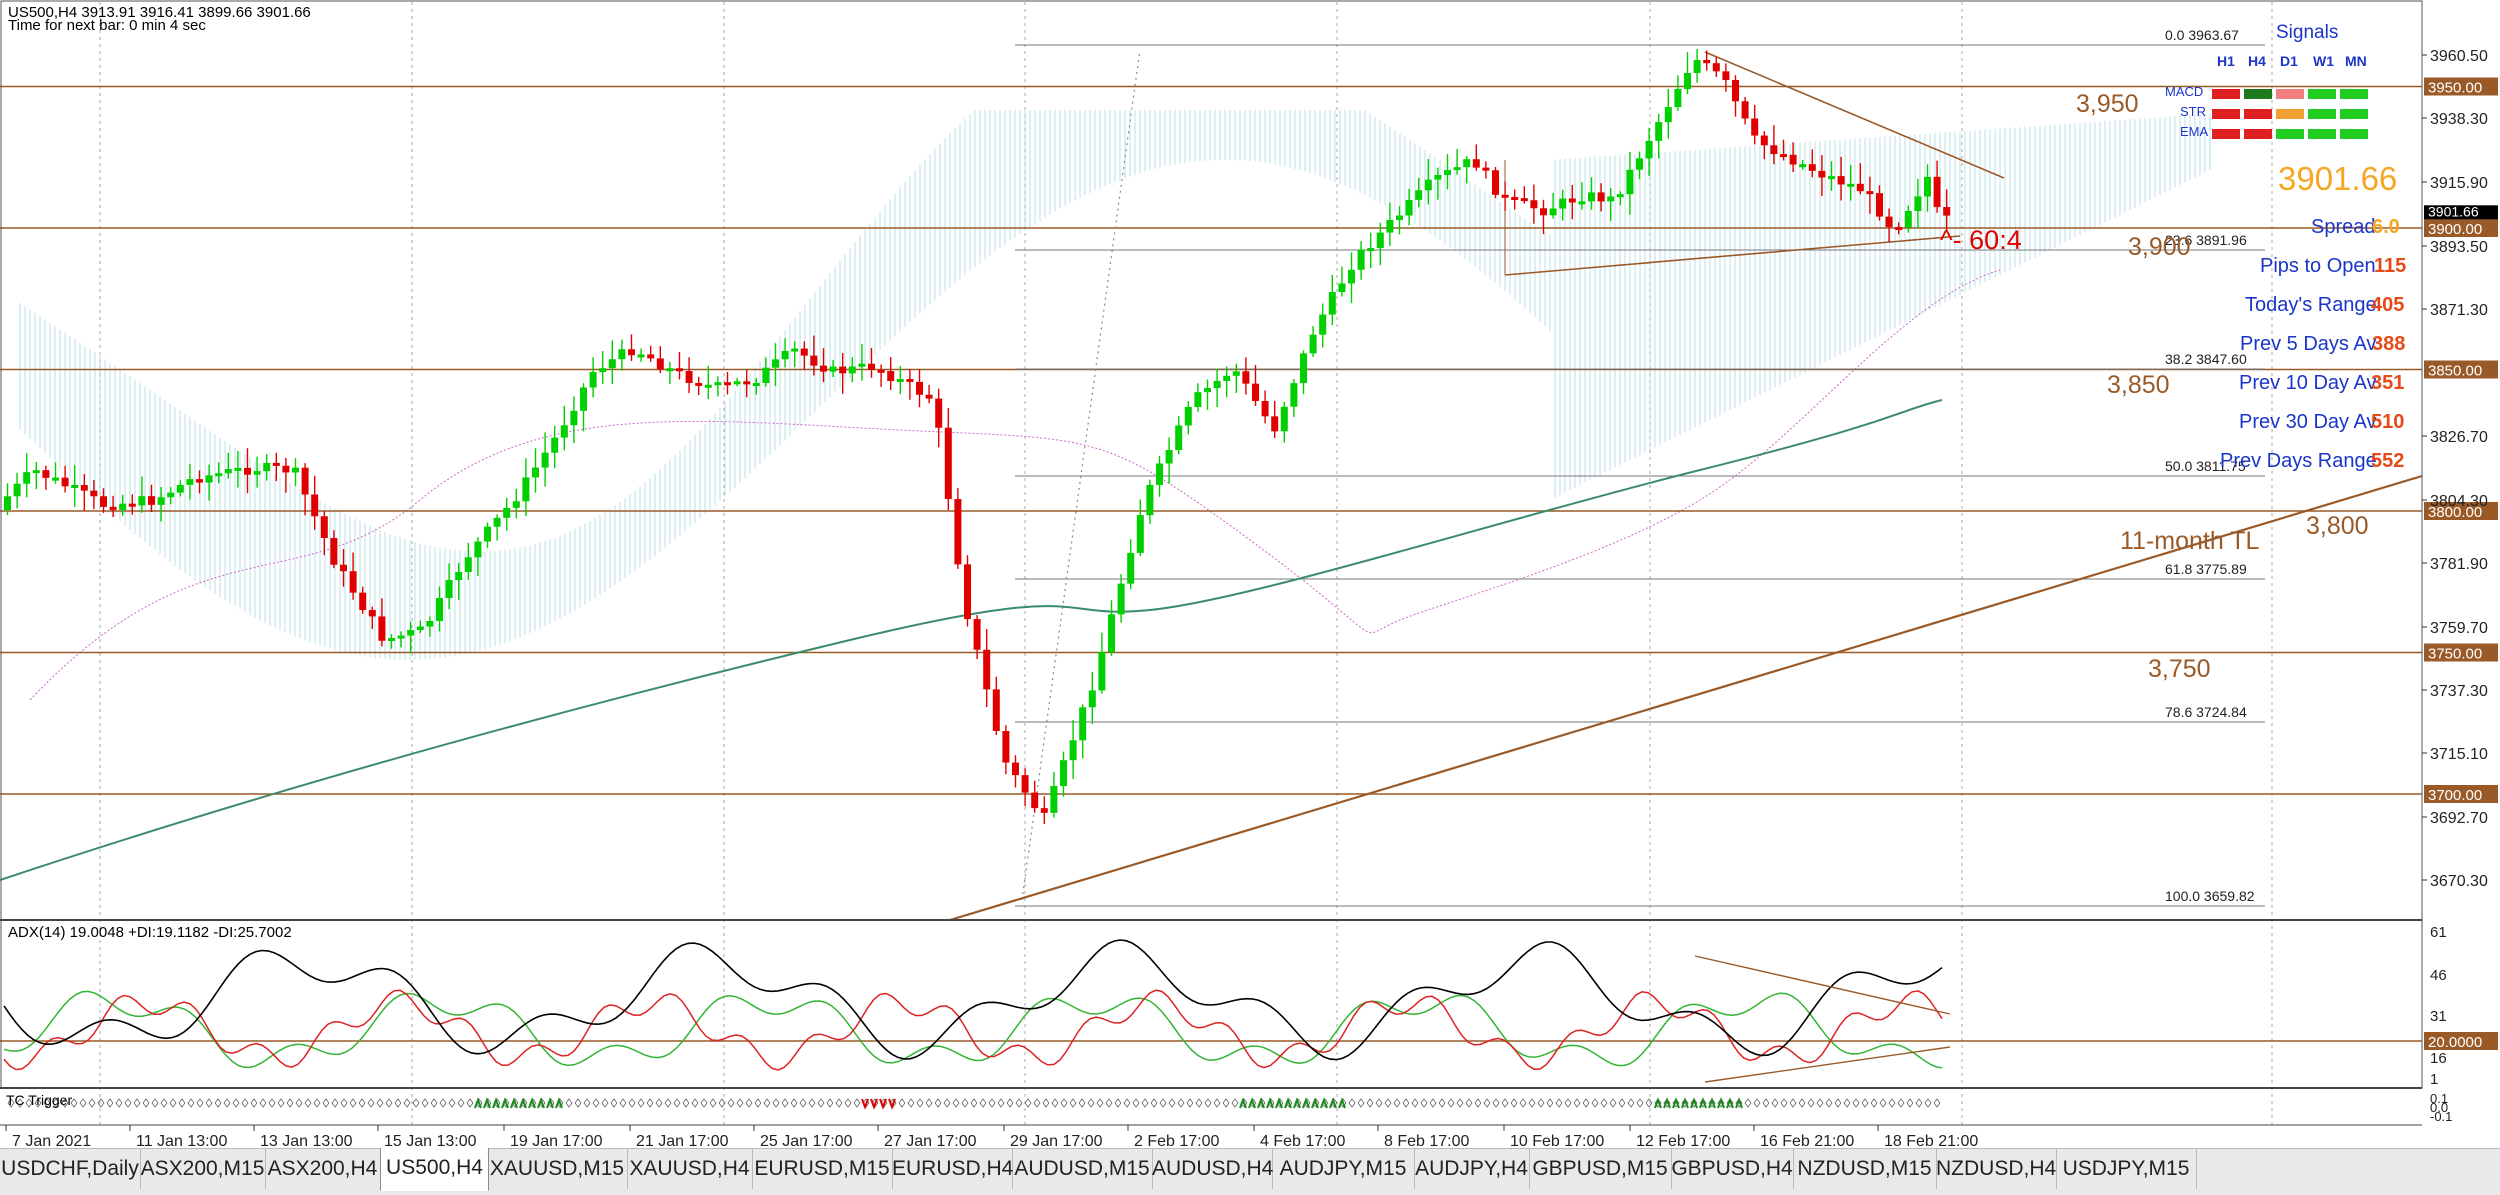 The height and width of the screenshot is (1195, 2500). Describe the element at coordinates (2289, 61) in the screenshot. I see `signals-tf-d1: D1` at that location.